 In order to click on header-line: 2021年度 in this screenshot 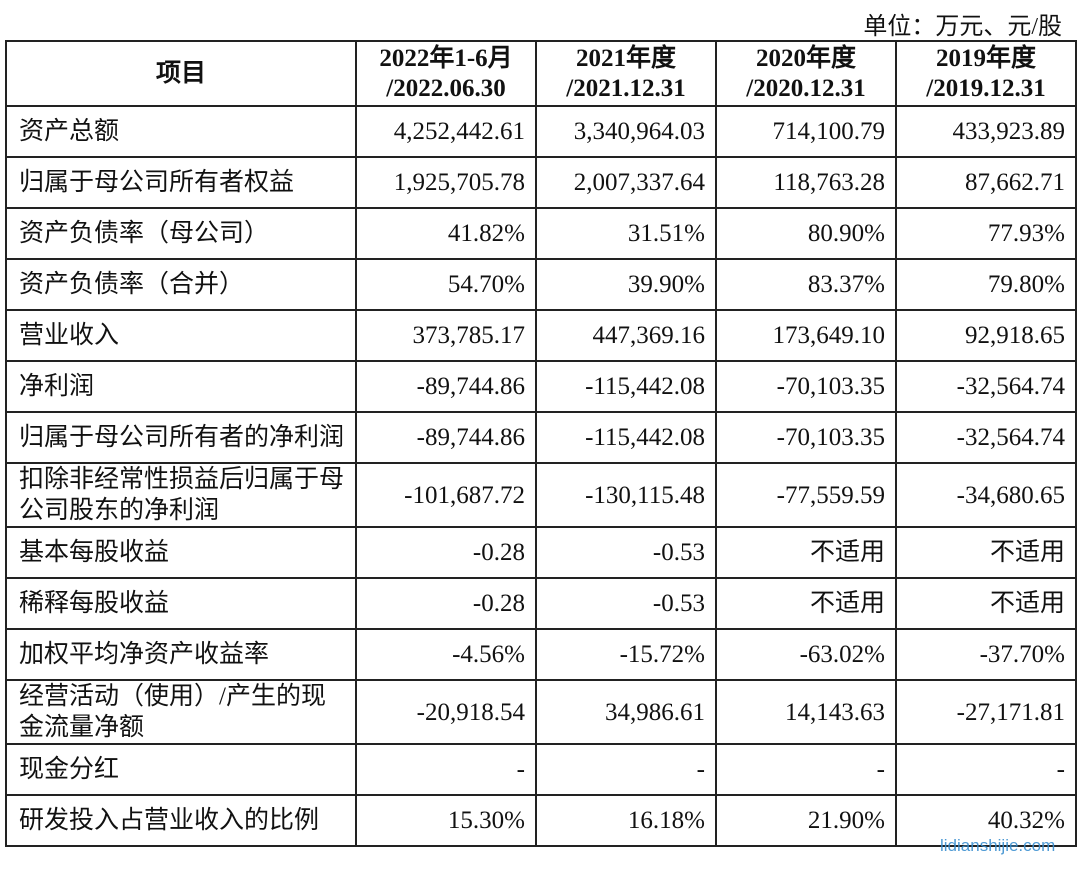, I will do `click(625, 58)`.